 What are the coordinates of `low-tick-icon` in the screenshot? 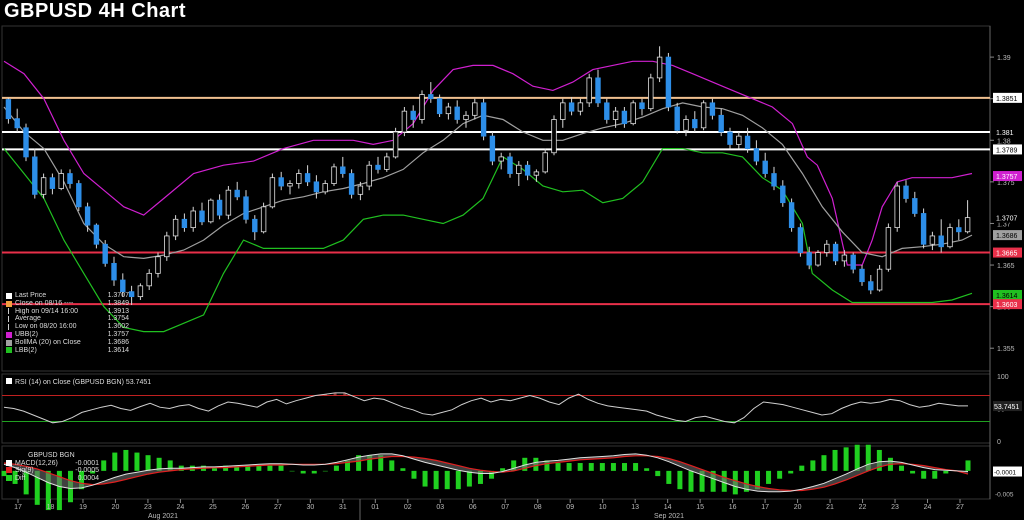 It's located at (10, 327).